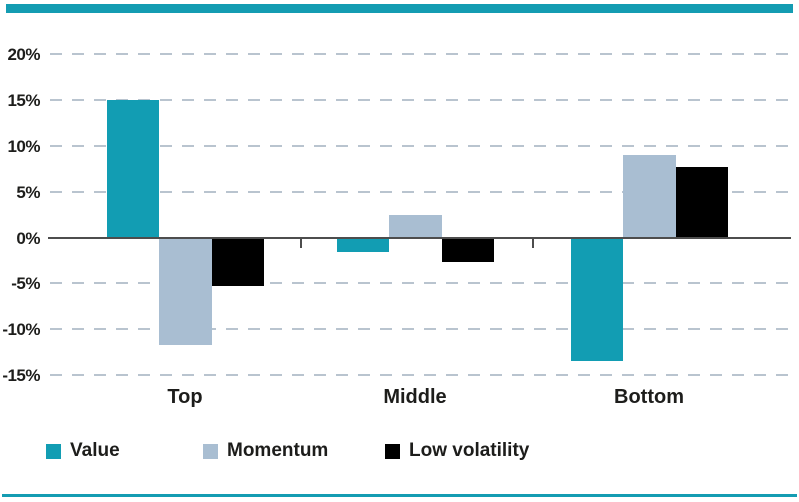  I want to click on bar-value-top, so click(133, 168).